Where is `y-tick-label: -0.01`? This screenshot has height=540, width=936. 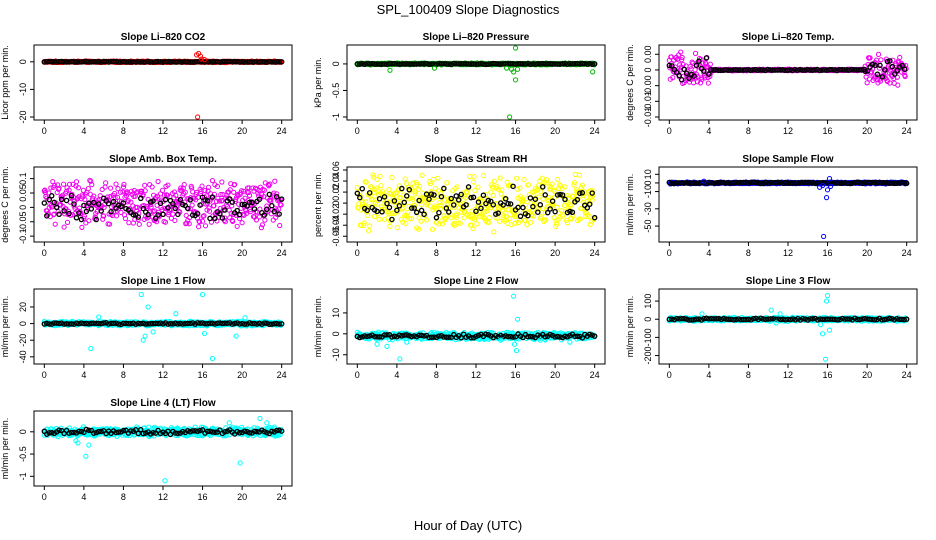
y-tick-label: -0.01 is located at coordinates (648, 101).